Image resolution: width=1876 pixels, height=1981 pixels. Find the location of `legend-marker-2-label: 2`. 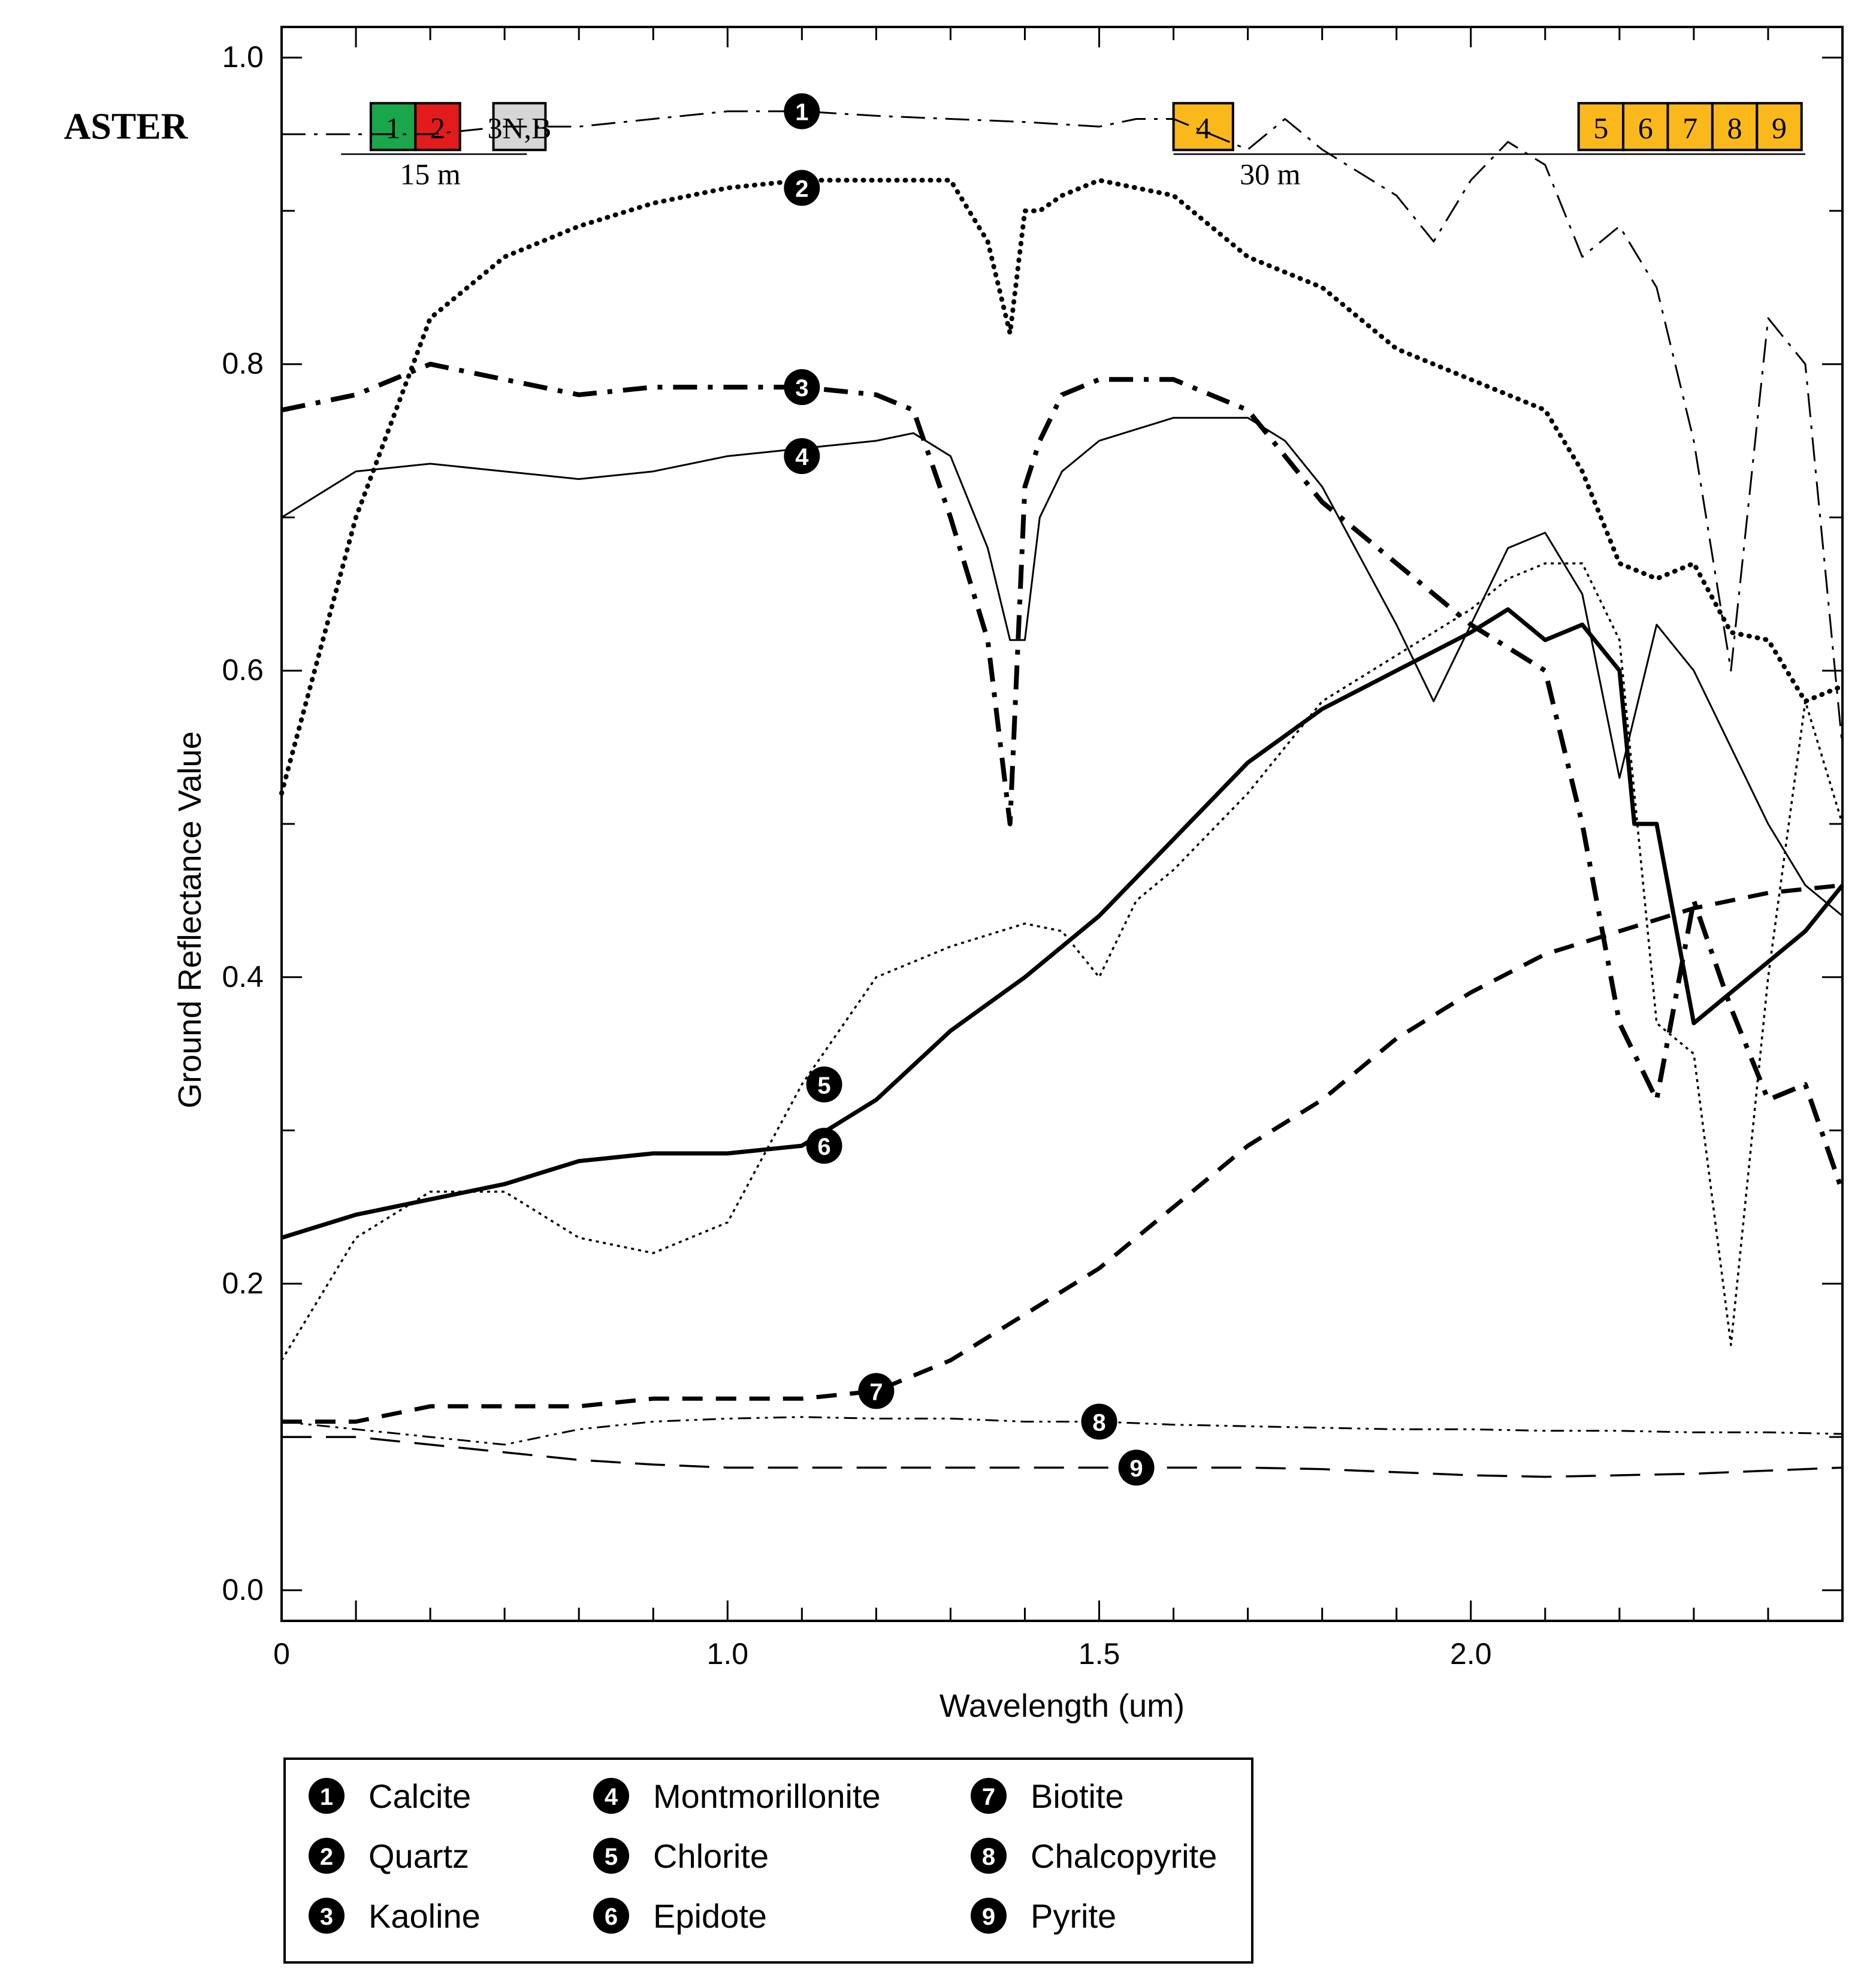

legend-marker-2-label: 2 is located at coordinates (326, 1857).